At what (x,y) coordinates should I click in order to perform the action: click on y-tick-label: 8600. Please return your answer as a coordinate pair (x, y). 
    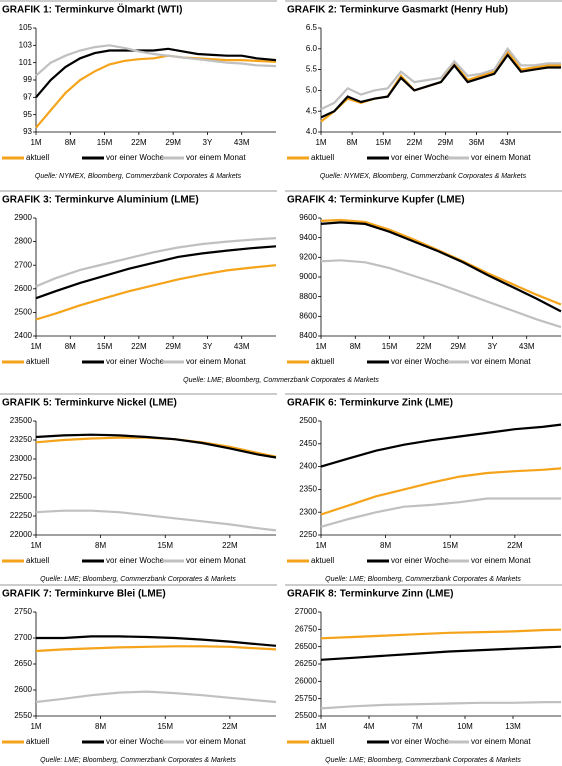
    Looking at the image, I should click on (308, 315).